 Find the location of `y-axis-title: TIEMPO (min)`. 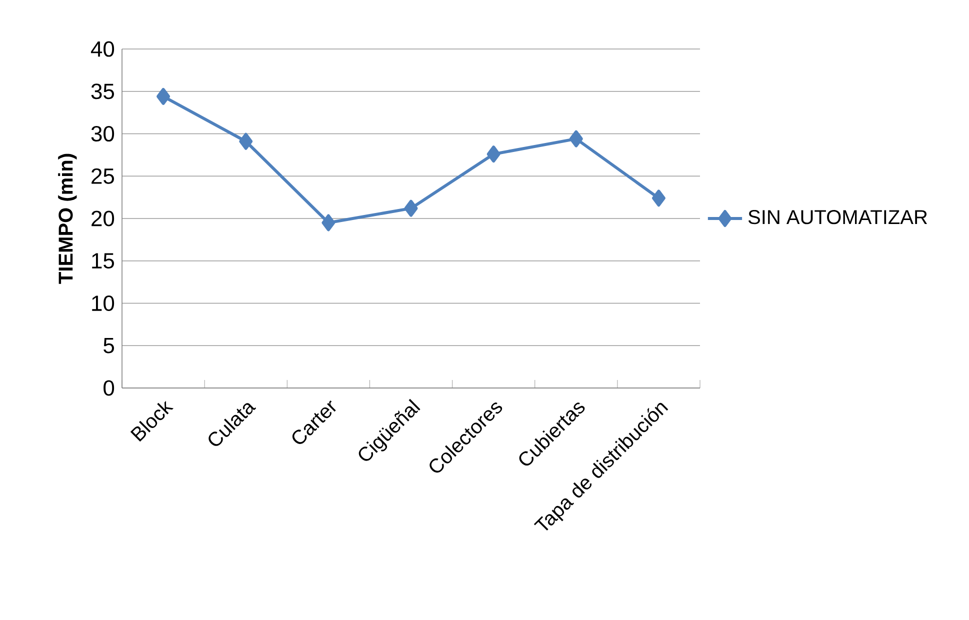

y-axis-title: TIEMPO (min) is located at coordinates (67, 219).